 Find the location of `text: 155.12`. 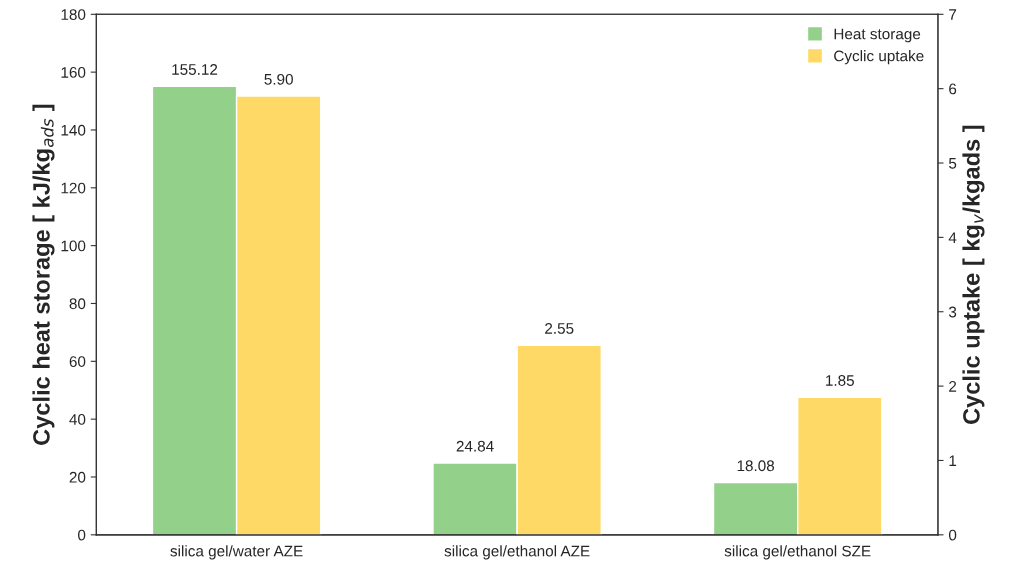

text: 155.12 is located at coordinates (195, 69).